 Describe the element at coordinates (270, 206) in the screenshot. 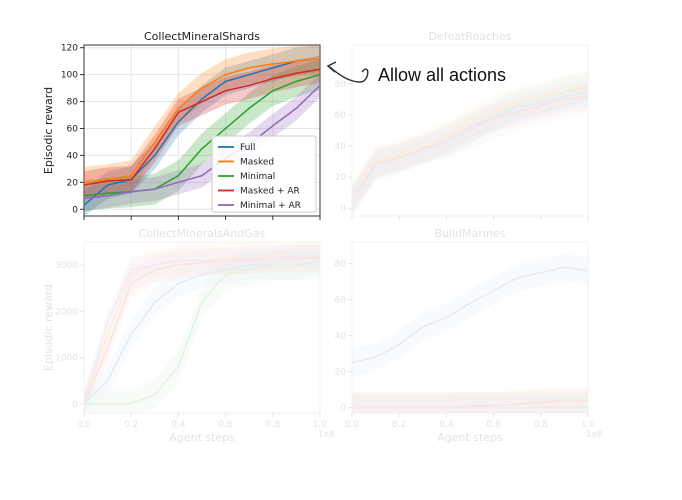

I see `legend-entry: Minimal + AR` at that location.